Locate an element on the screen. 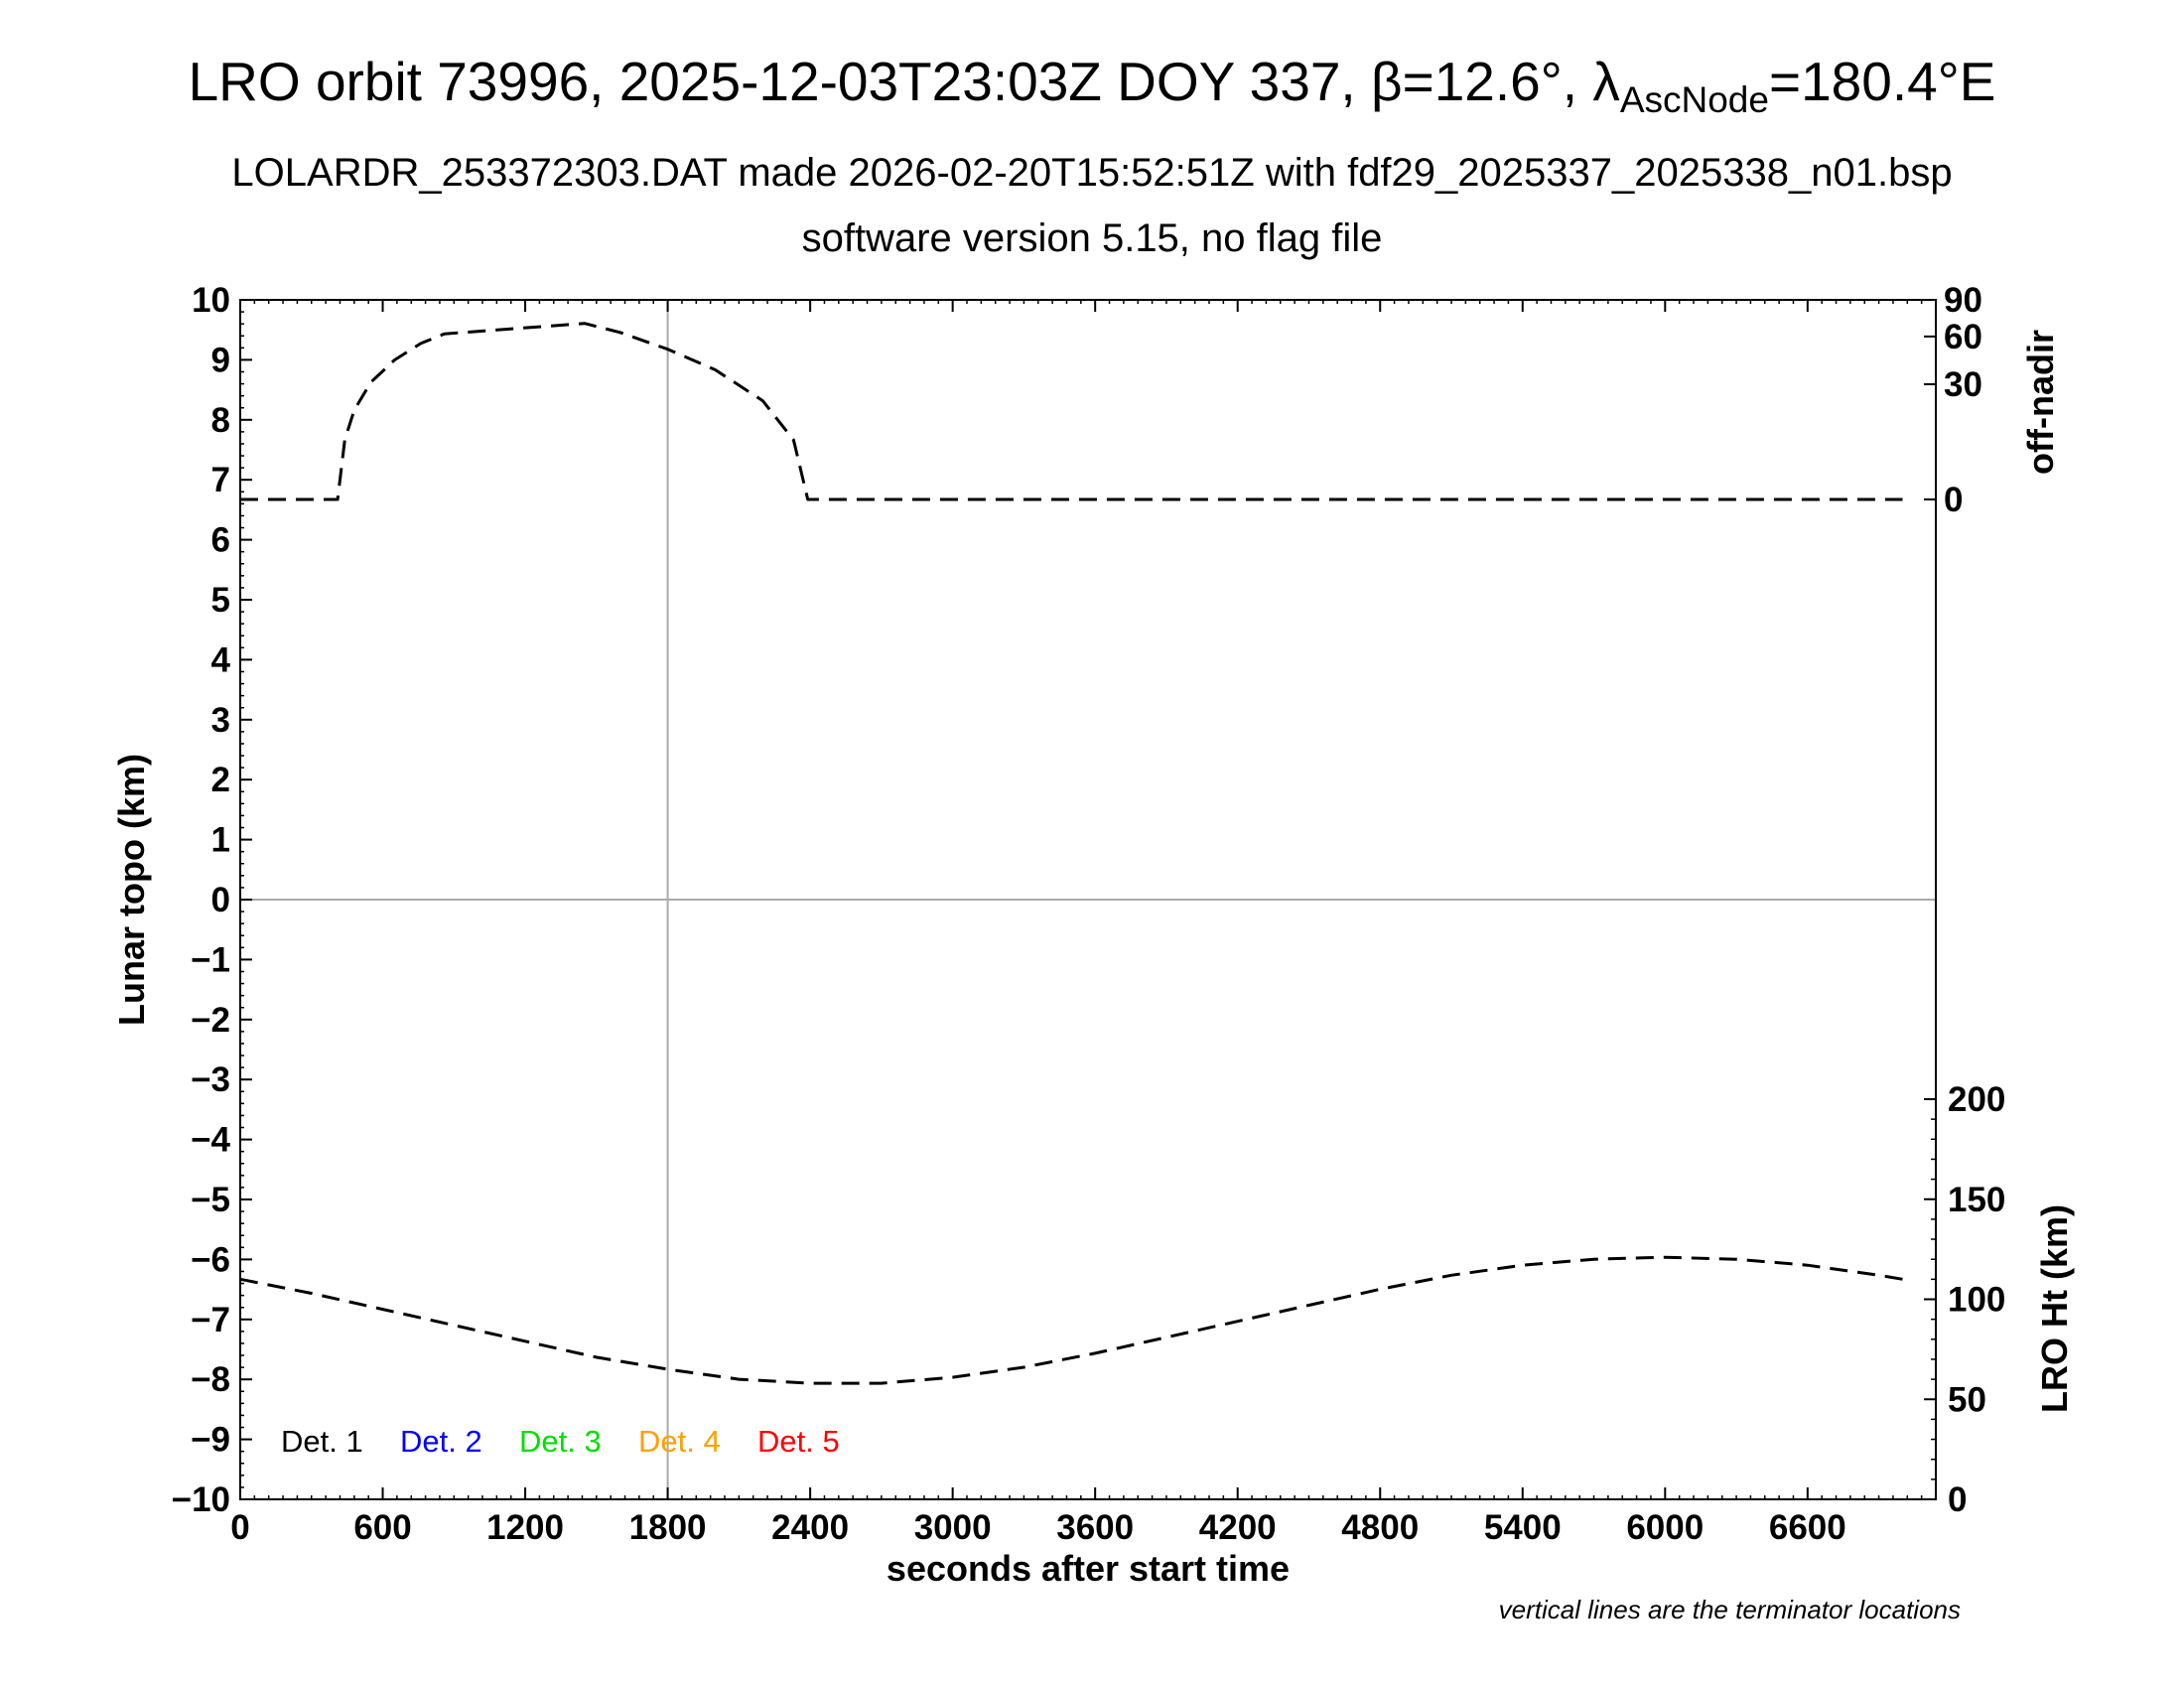 The image size is (2184, 1688). x-tick-label: 4800 is located at coordinates (1380, 1527).